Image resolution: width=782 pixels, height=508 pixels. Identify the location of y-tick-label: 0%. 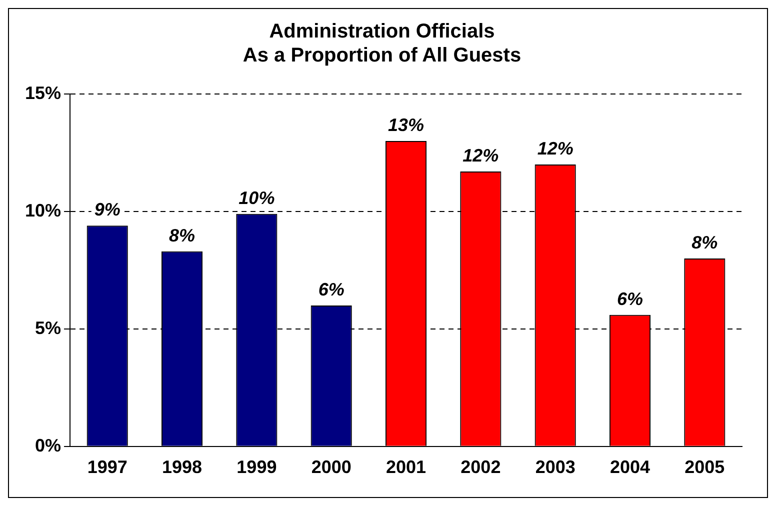
(48, 445).